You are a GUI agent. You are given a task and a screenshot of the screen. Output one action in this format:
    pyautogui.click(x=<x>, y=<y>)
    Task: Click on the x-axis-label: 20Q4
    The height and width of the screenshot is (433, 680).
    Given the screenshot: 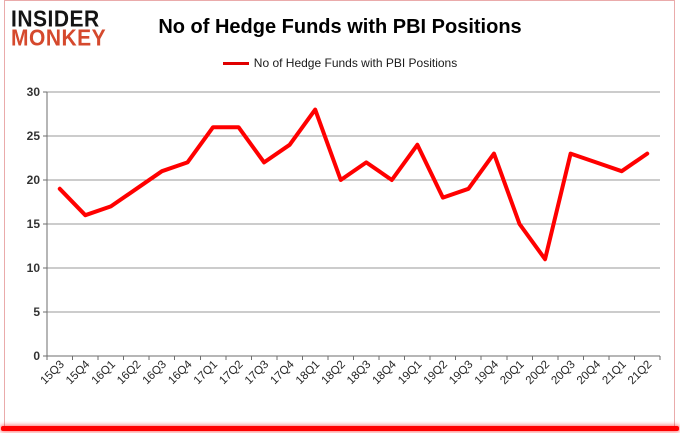 What is the action you would take?
    pyautogui.click(x=589, y=372)
    